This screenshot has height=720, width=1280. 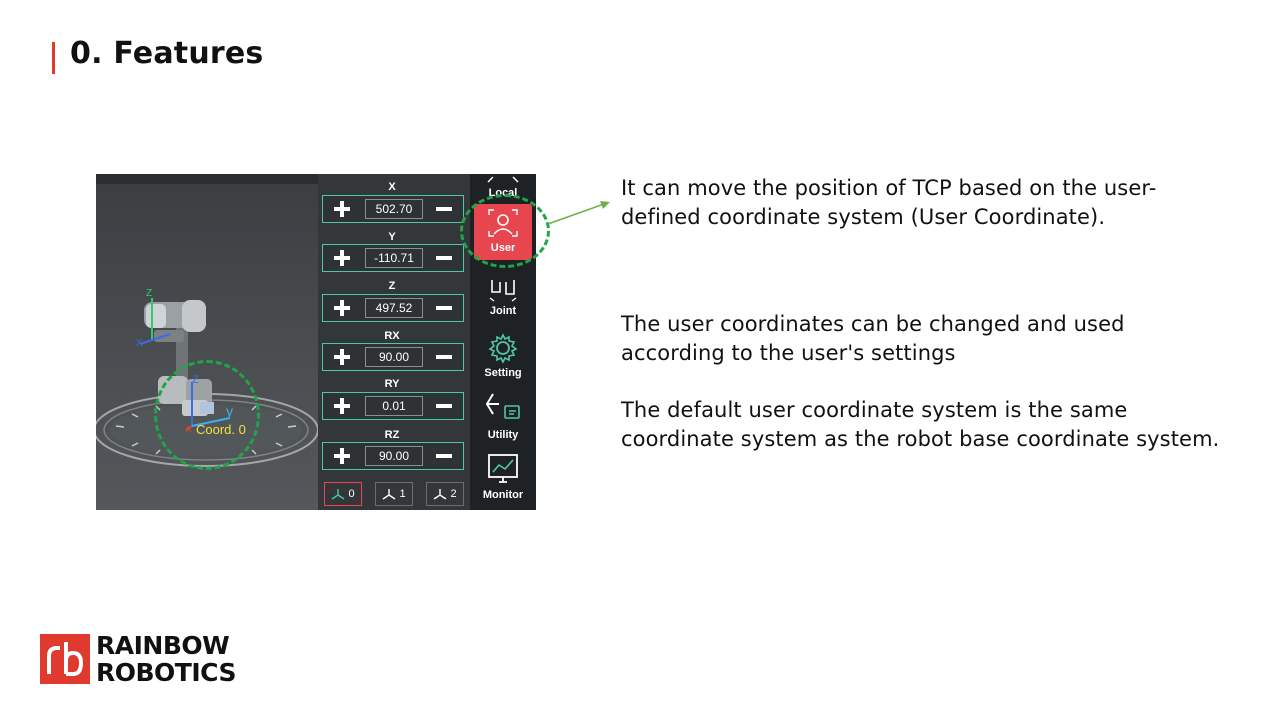 I want to click on sidebar-item-utility: Utility, so click(x=503, y=415).